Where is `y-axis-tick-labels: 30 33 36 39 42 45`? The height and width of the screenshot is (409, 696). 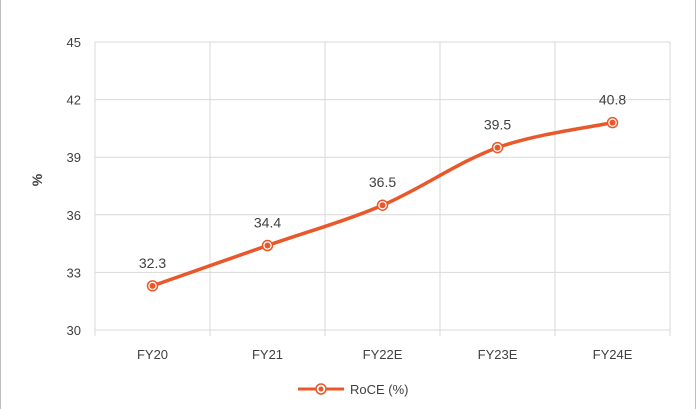 y-axis-tick-labels: 30 33 36 39 42 45 is located at coordinates (74, 186).